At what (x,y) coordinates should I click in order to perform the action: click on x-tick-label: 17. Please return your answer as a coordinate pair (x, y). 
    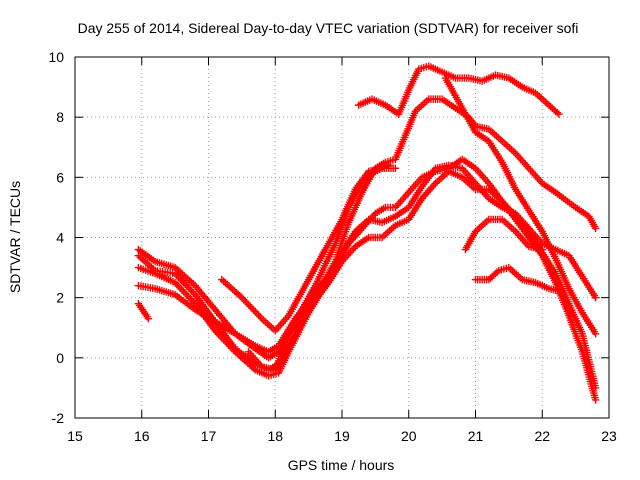
    Looking at the image, I should click on (209, 436).